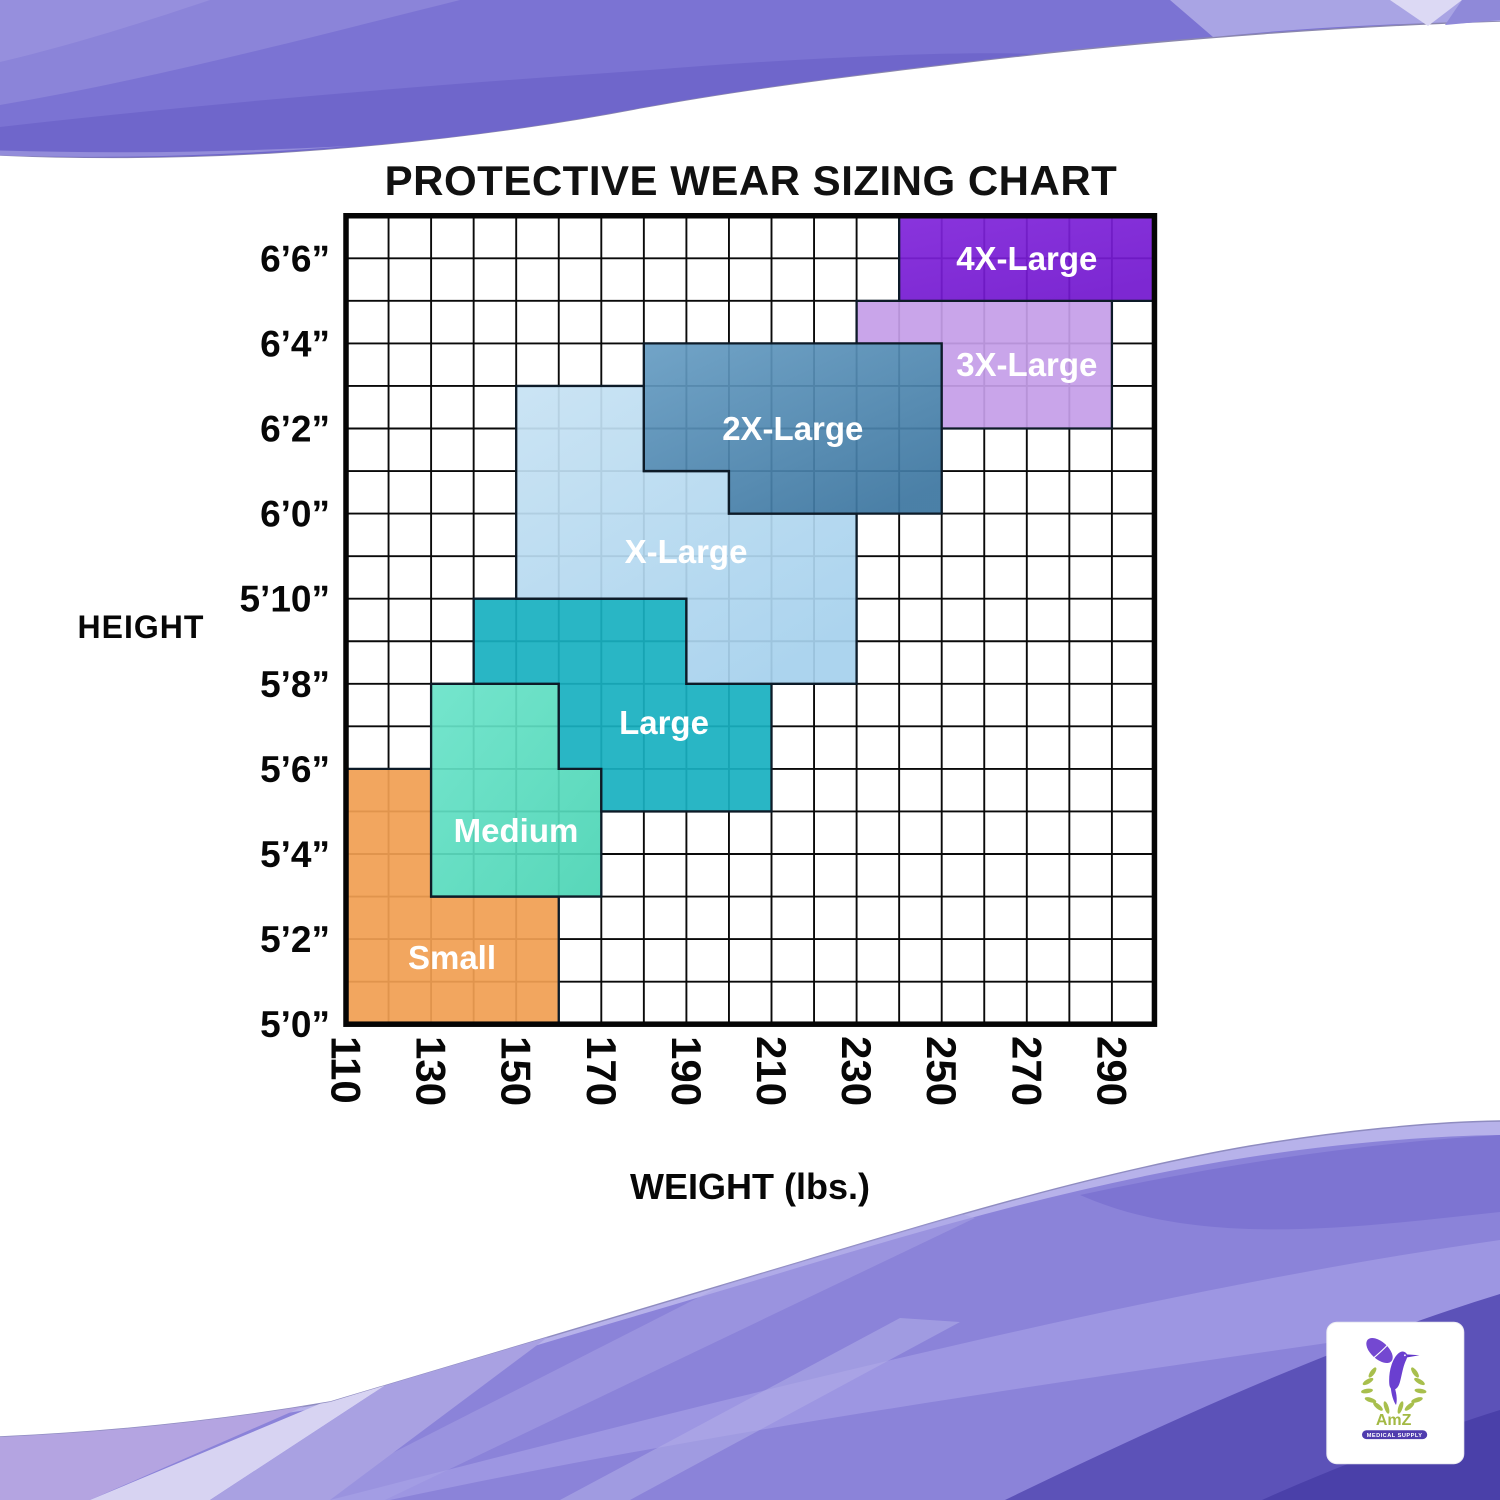  I want to click on svg-text: 6’2”, so click(295, 429).